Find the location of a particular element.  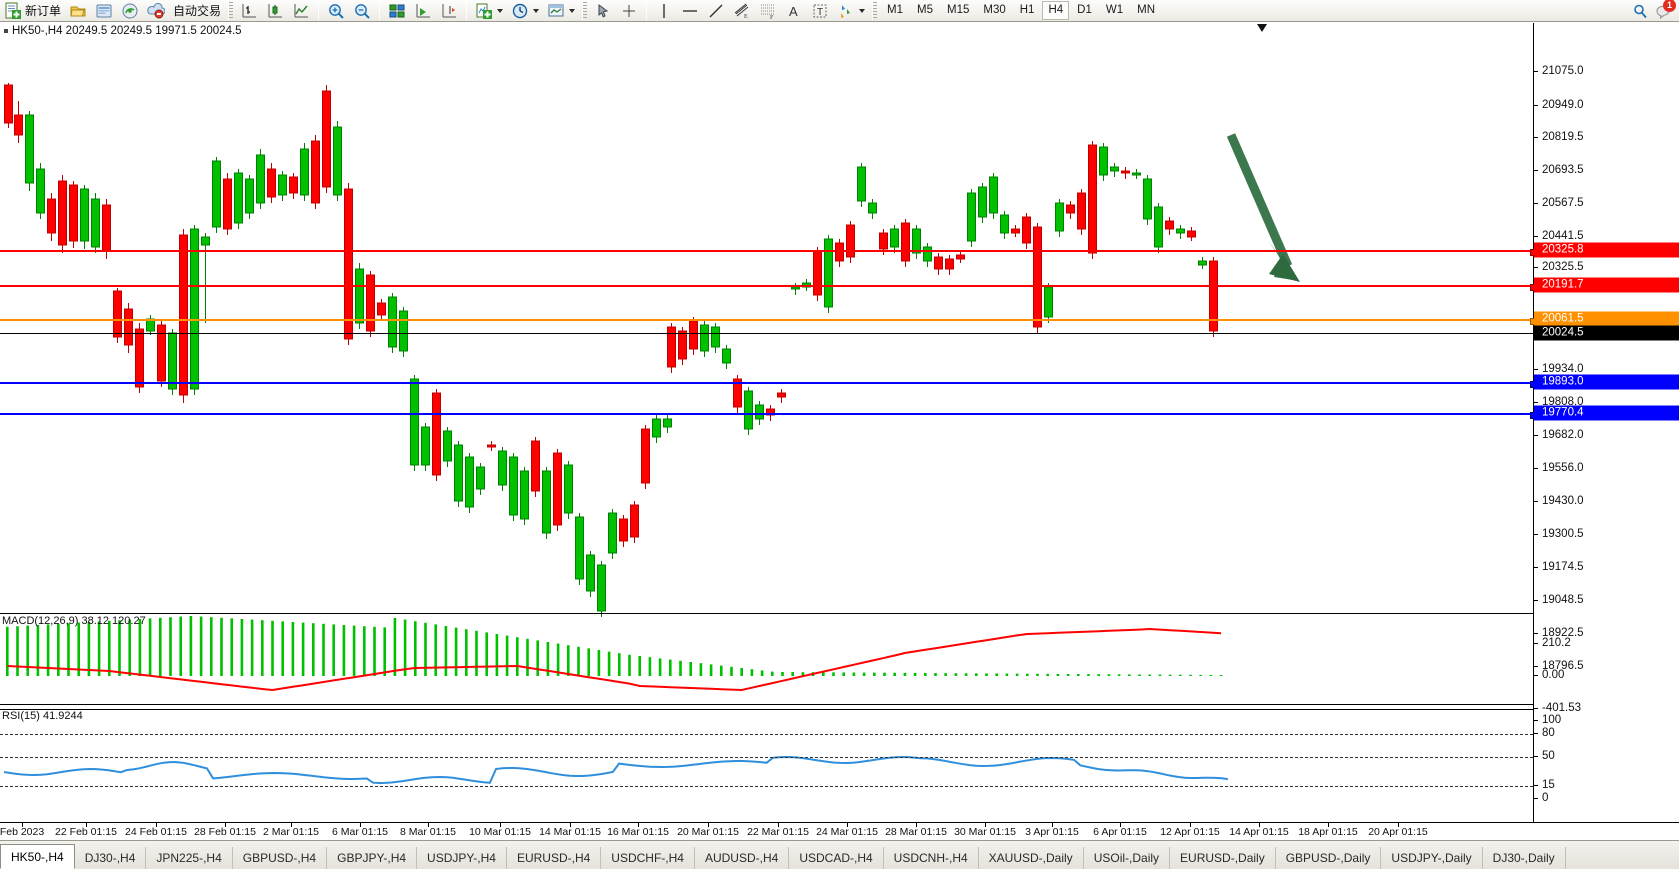

autoscroll-button is located at coordinates (423, 11).